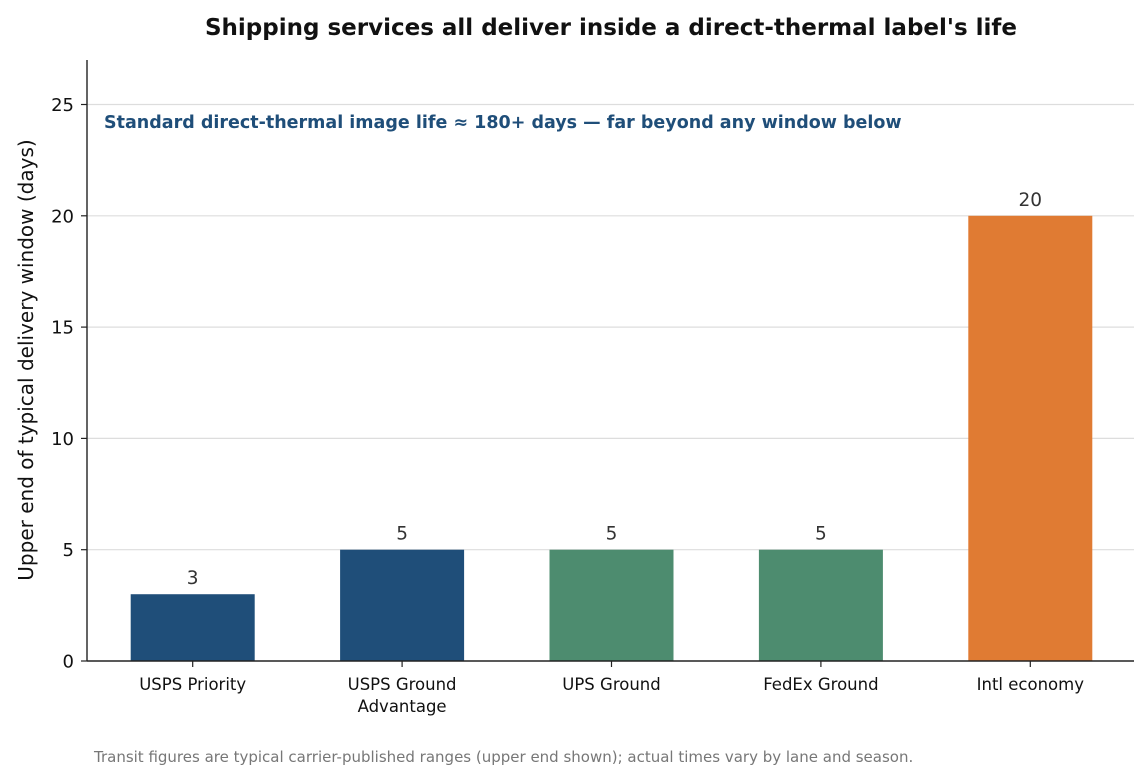  What do you see at coordinates (68, 662) in the screenshot?
I see `y-tick-label: 0` at bounding box center [68, 662].